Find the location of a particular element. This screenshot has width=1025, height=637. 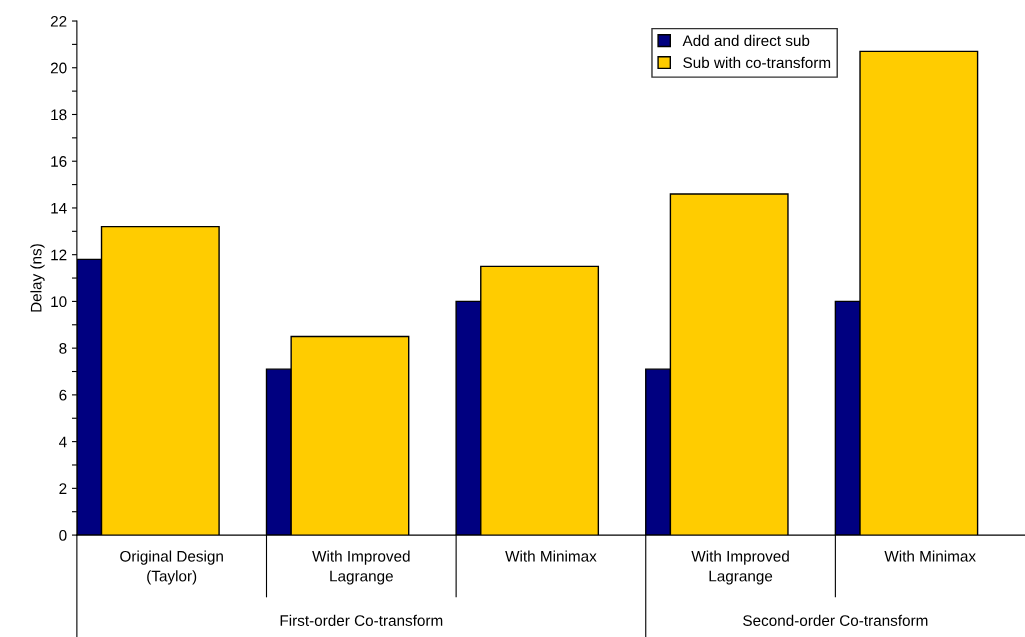

y-tick-label: 22 is located at coordinates (58, 21).